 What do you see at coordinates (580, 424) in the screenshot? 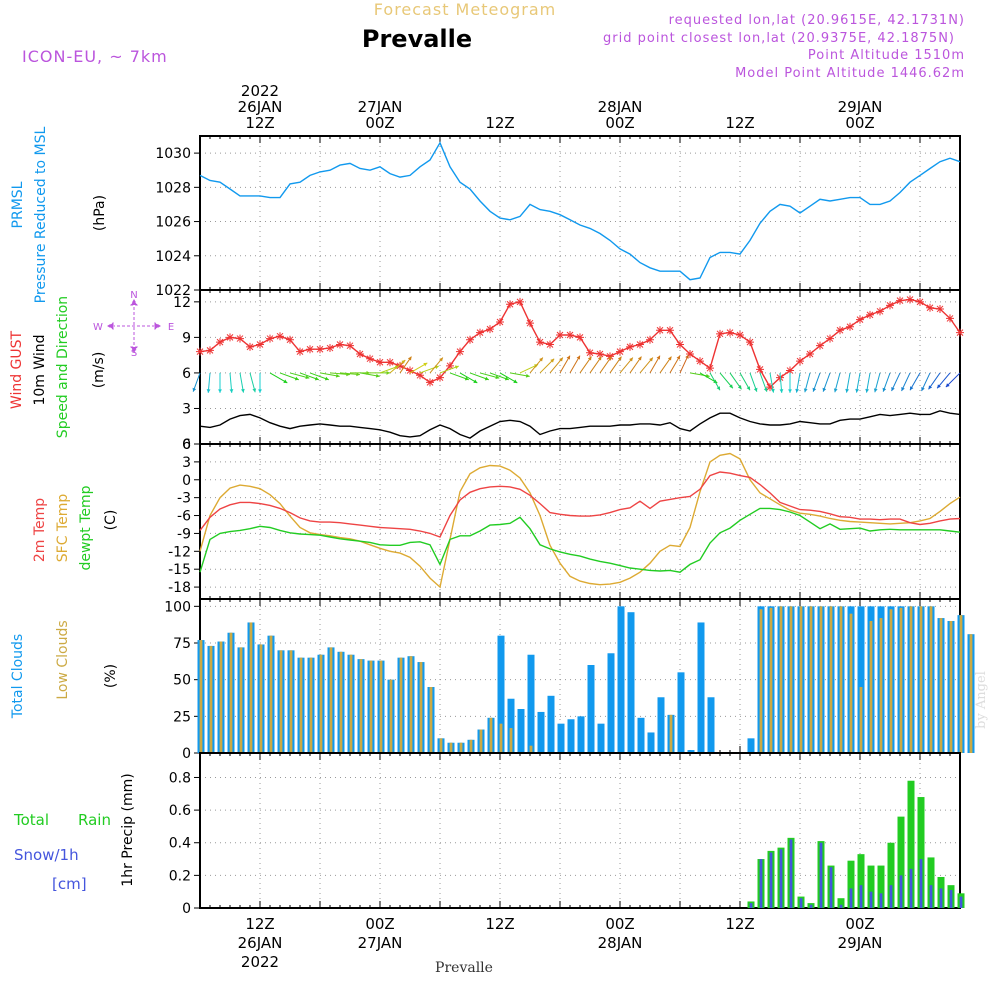
I see `wind-speed-line` at bounding box center [580, 424].